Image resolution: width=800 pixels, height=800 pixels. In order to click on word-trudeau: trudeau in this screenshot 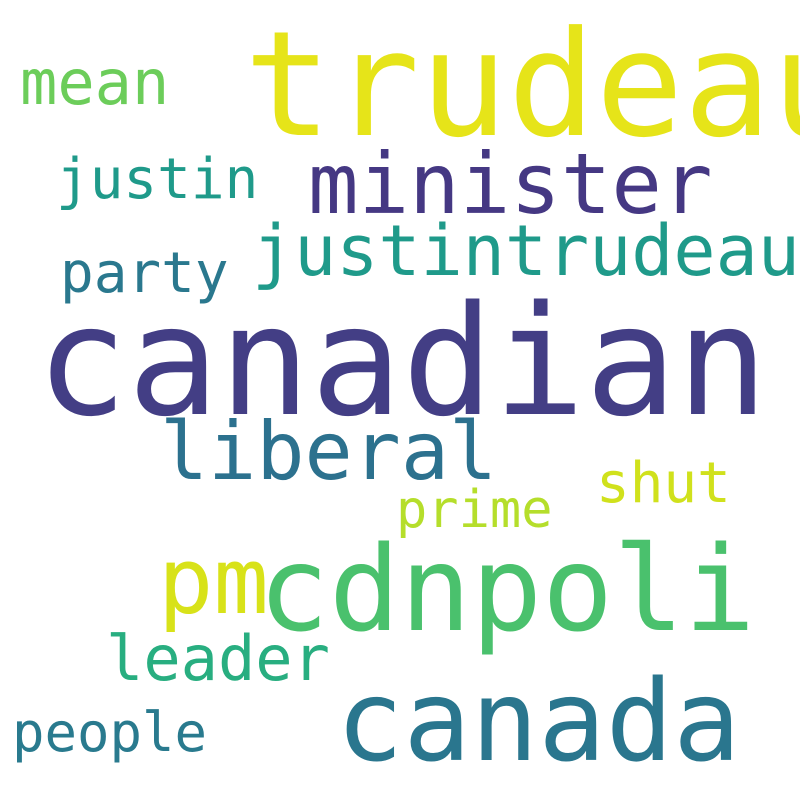, I will do `click(522, 85)`.